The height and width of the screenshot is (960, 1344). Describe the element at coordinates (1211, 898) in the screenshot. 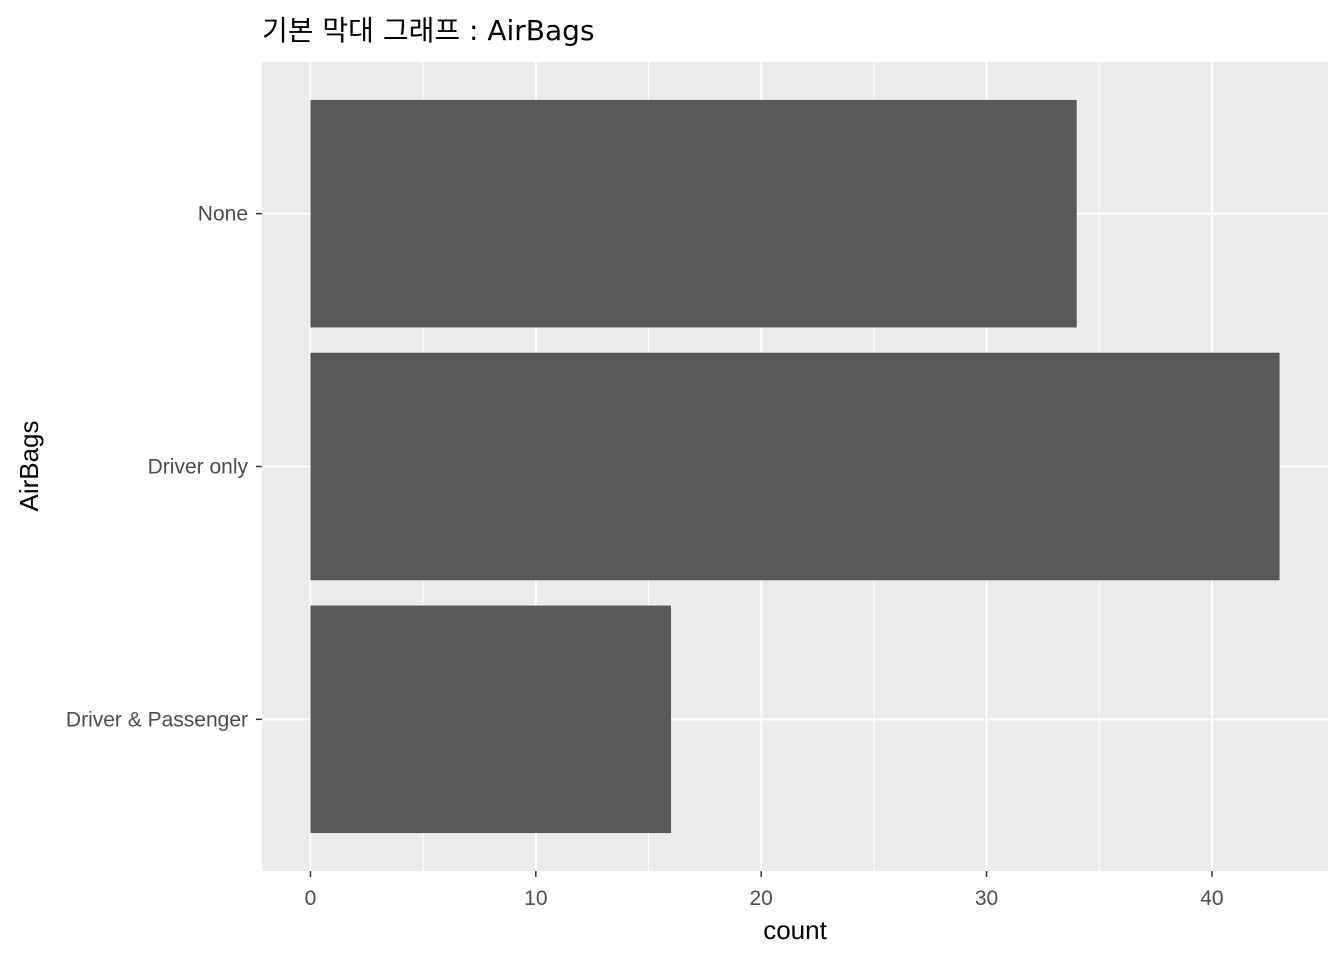

I see `x-tick-label: 40` at that location.